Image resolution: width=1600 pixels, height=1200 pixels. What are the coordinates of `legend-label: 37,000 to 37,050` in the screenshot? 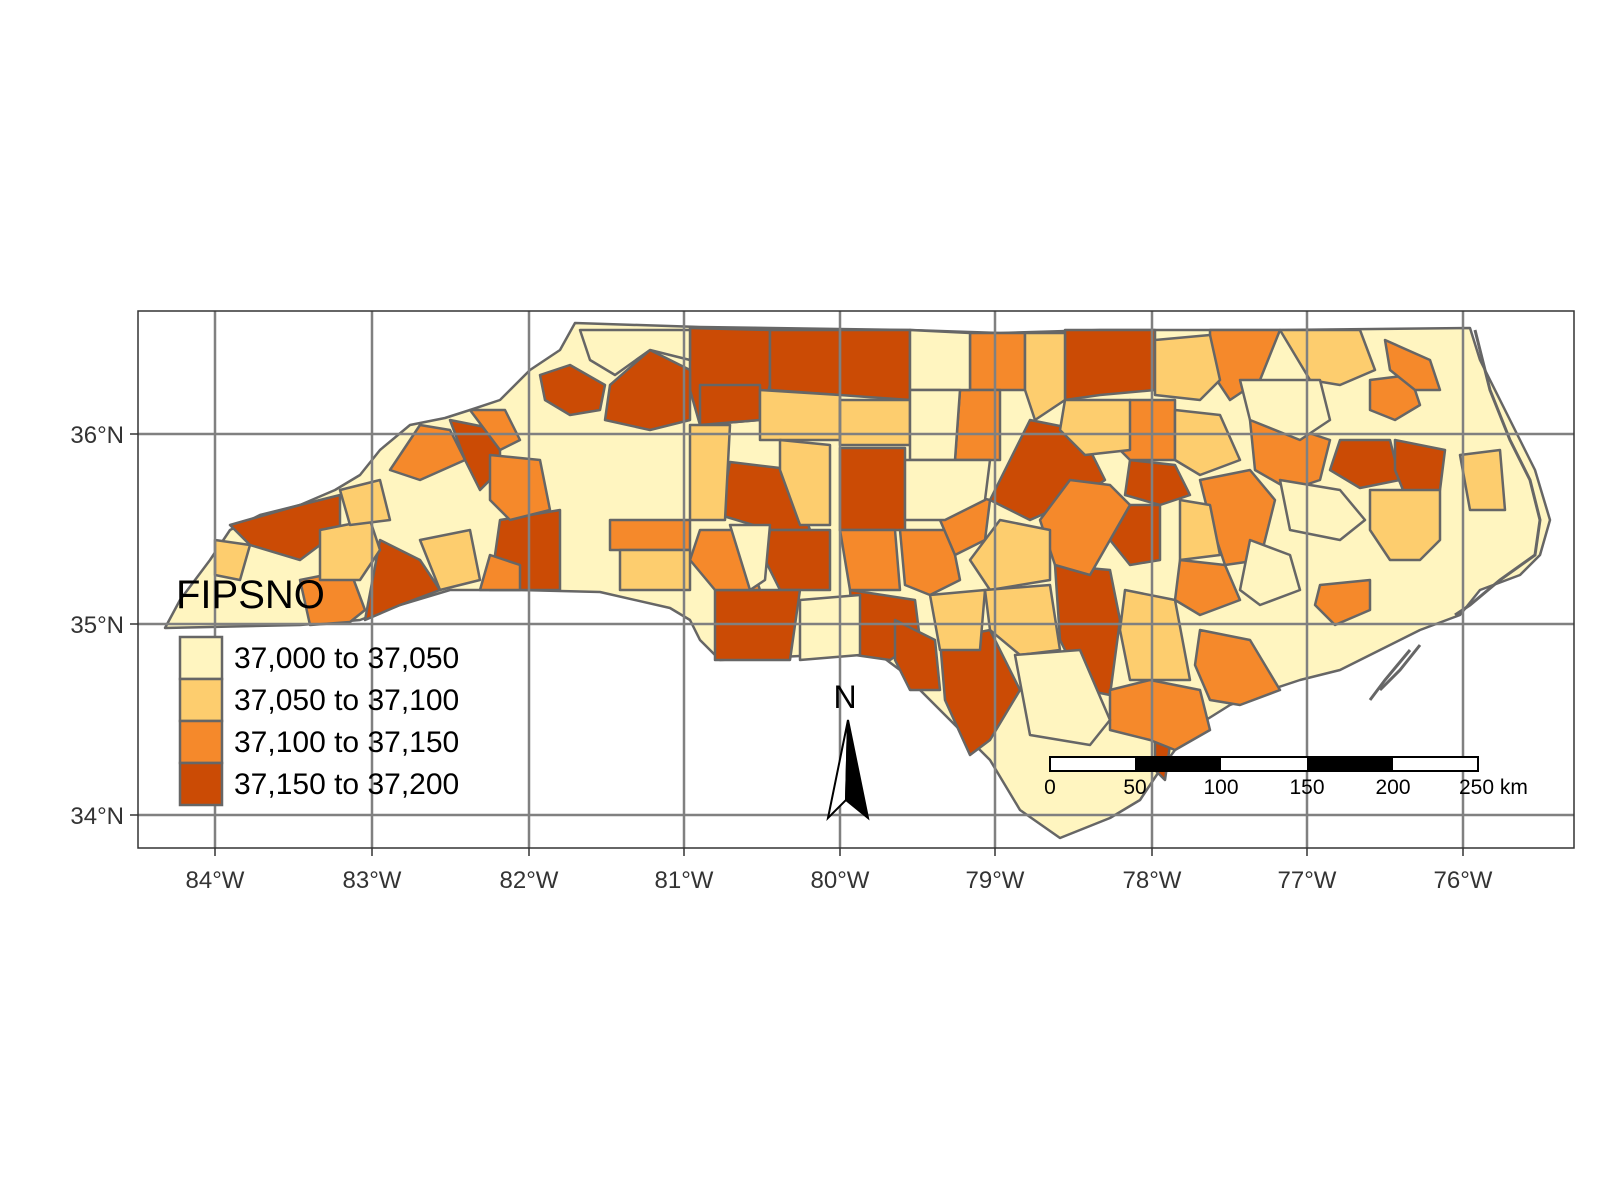 It's located at (346, 658).